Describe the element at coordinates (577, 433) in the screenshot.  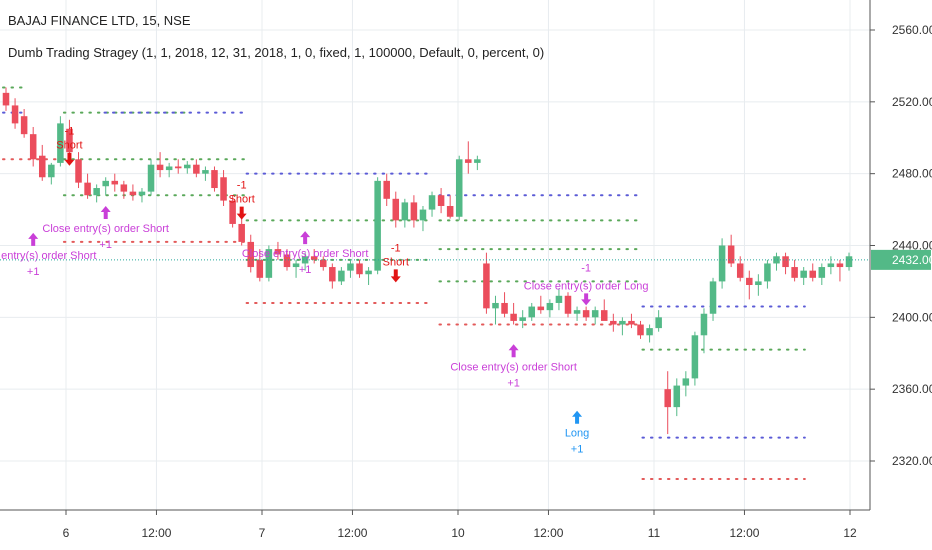
I see `long-signal: Long +1` at that location.